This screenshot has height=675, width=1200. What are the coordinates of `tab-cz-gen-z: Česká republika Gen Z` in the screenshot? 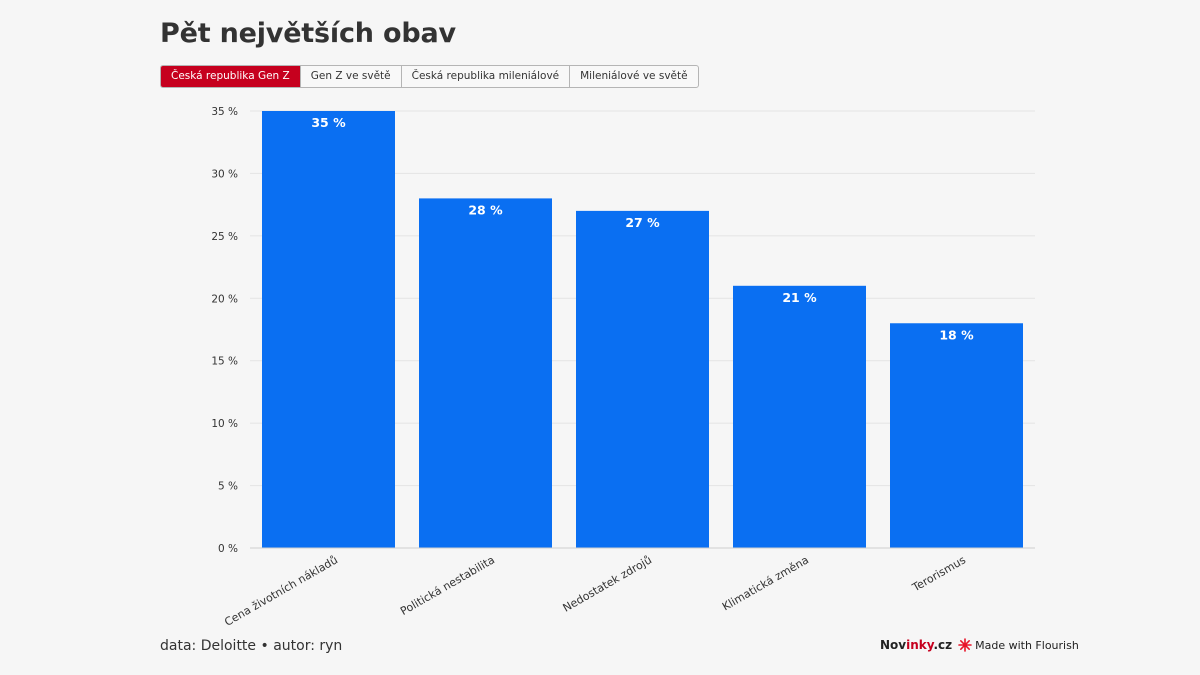 It's located at (231, 76).